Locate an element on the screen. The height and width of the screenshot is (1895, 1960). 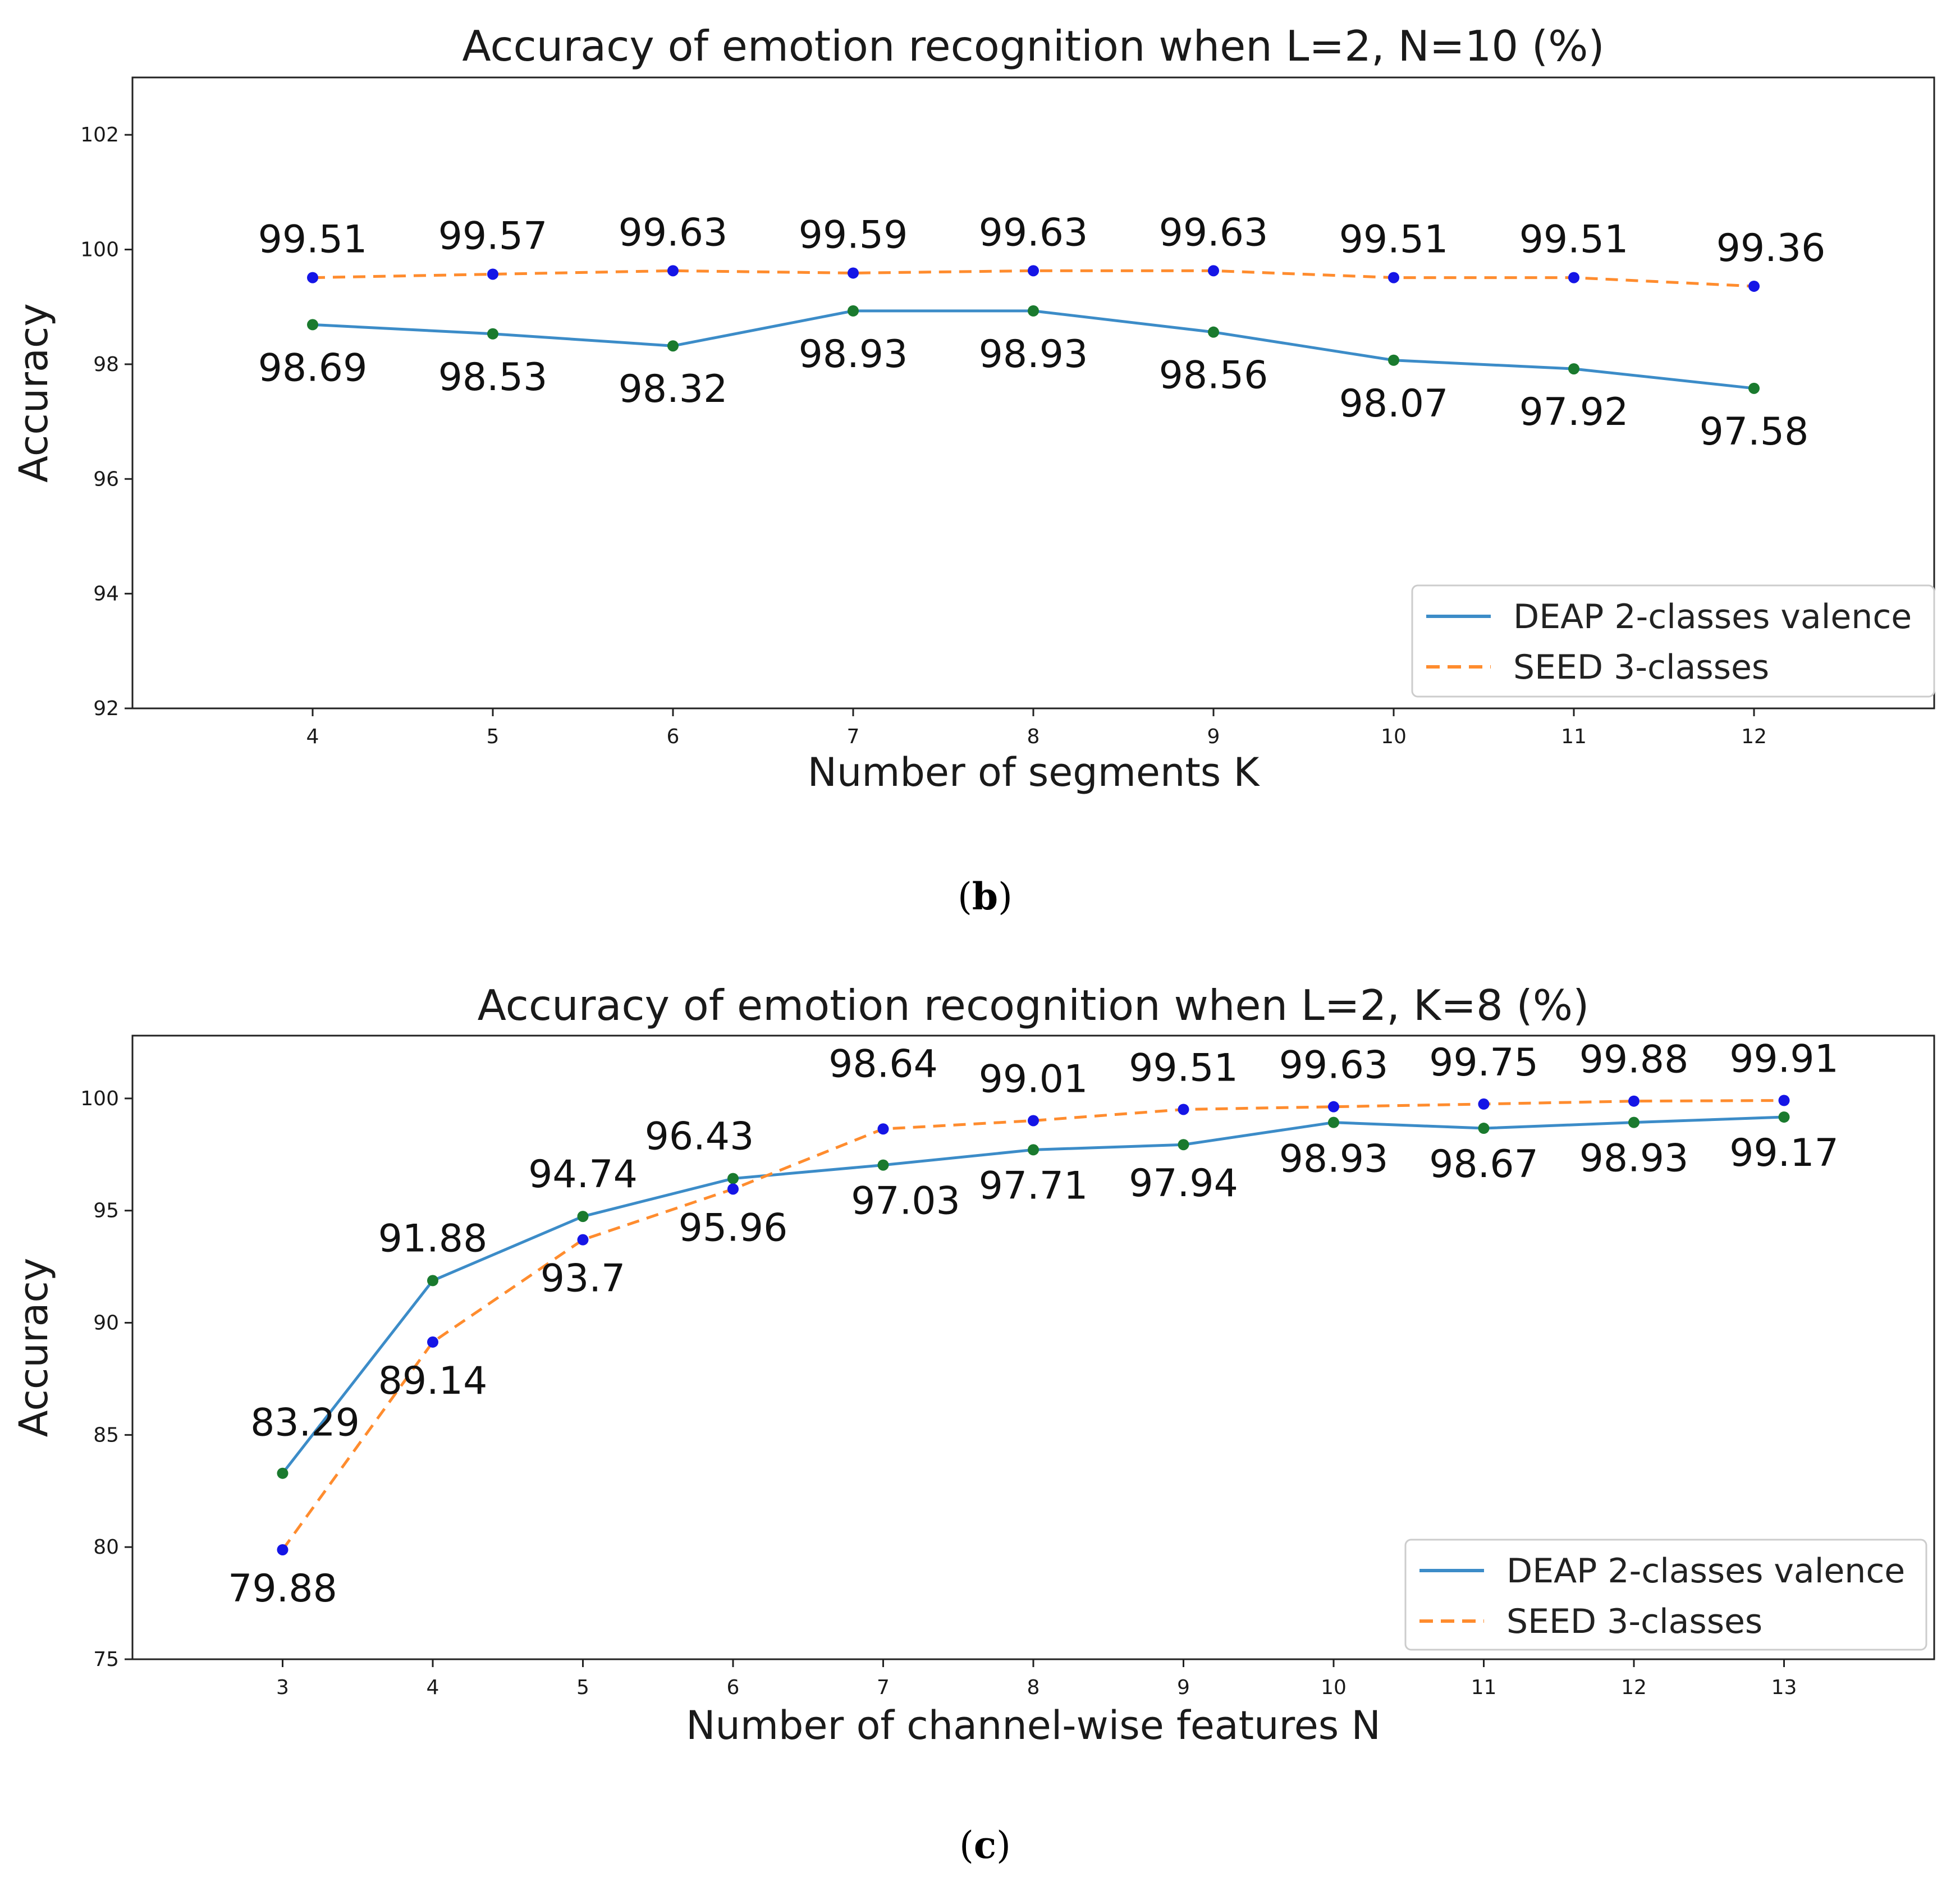
data-label-seed: 99.75 is located at coordinates (1483, 1063).